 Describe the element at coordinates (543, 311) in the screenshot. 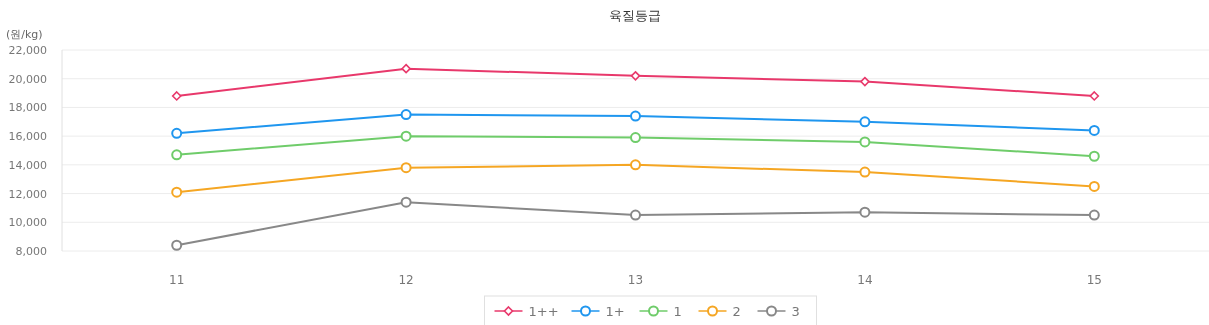

I see `legend-label: 1++` at that location.